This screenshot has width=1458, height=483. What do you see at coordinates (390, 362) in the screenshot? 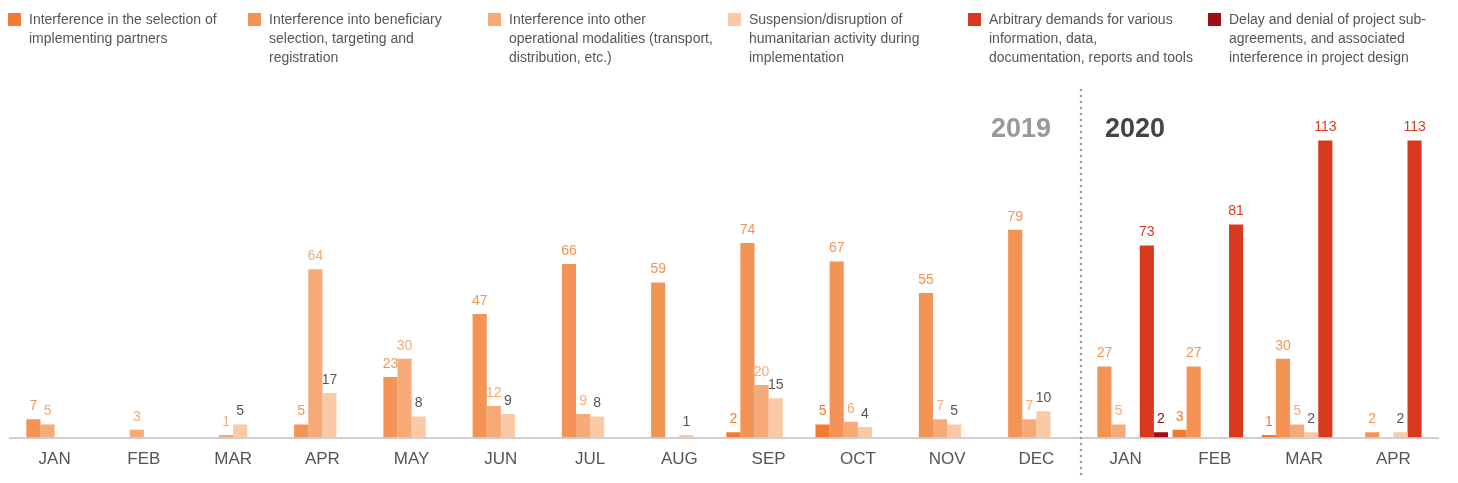
I see `data-label: 23` at bounding box center [390, 362].